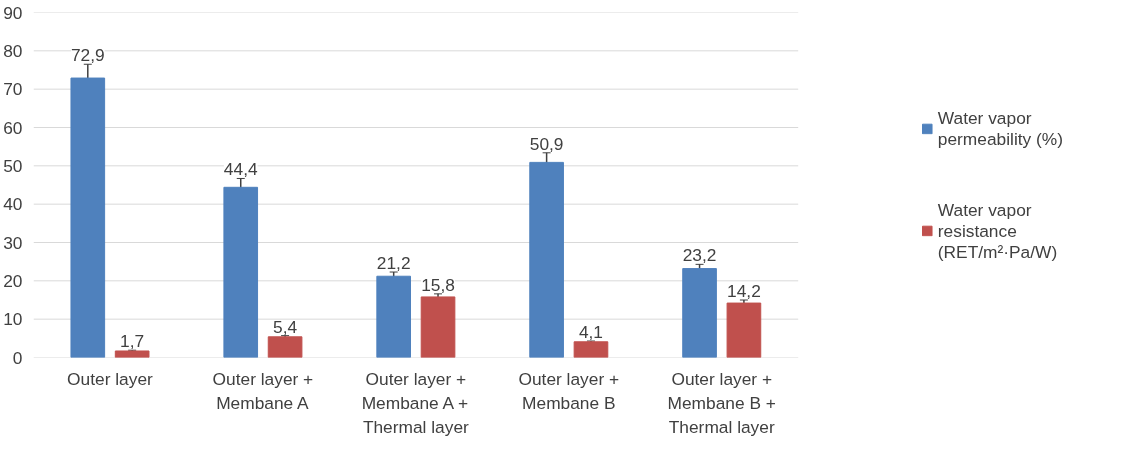  What do you see at coordinates (393, 263) in the screenshot?
I see `data-label: 21,2` at bounding box center [393, 263].